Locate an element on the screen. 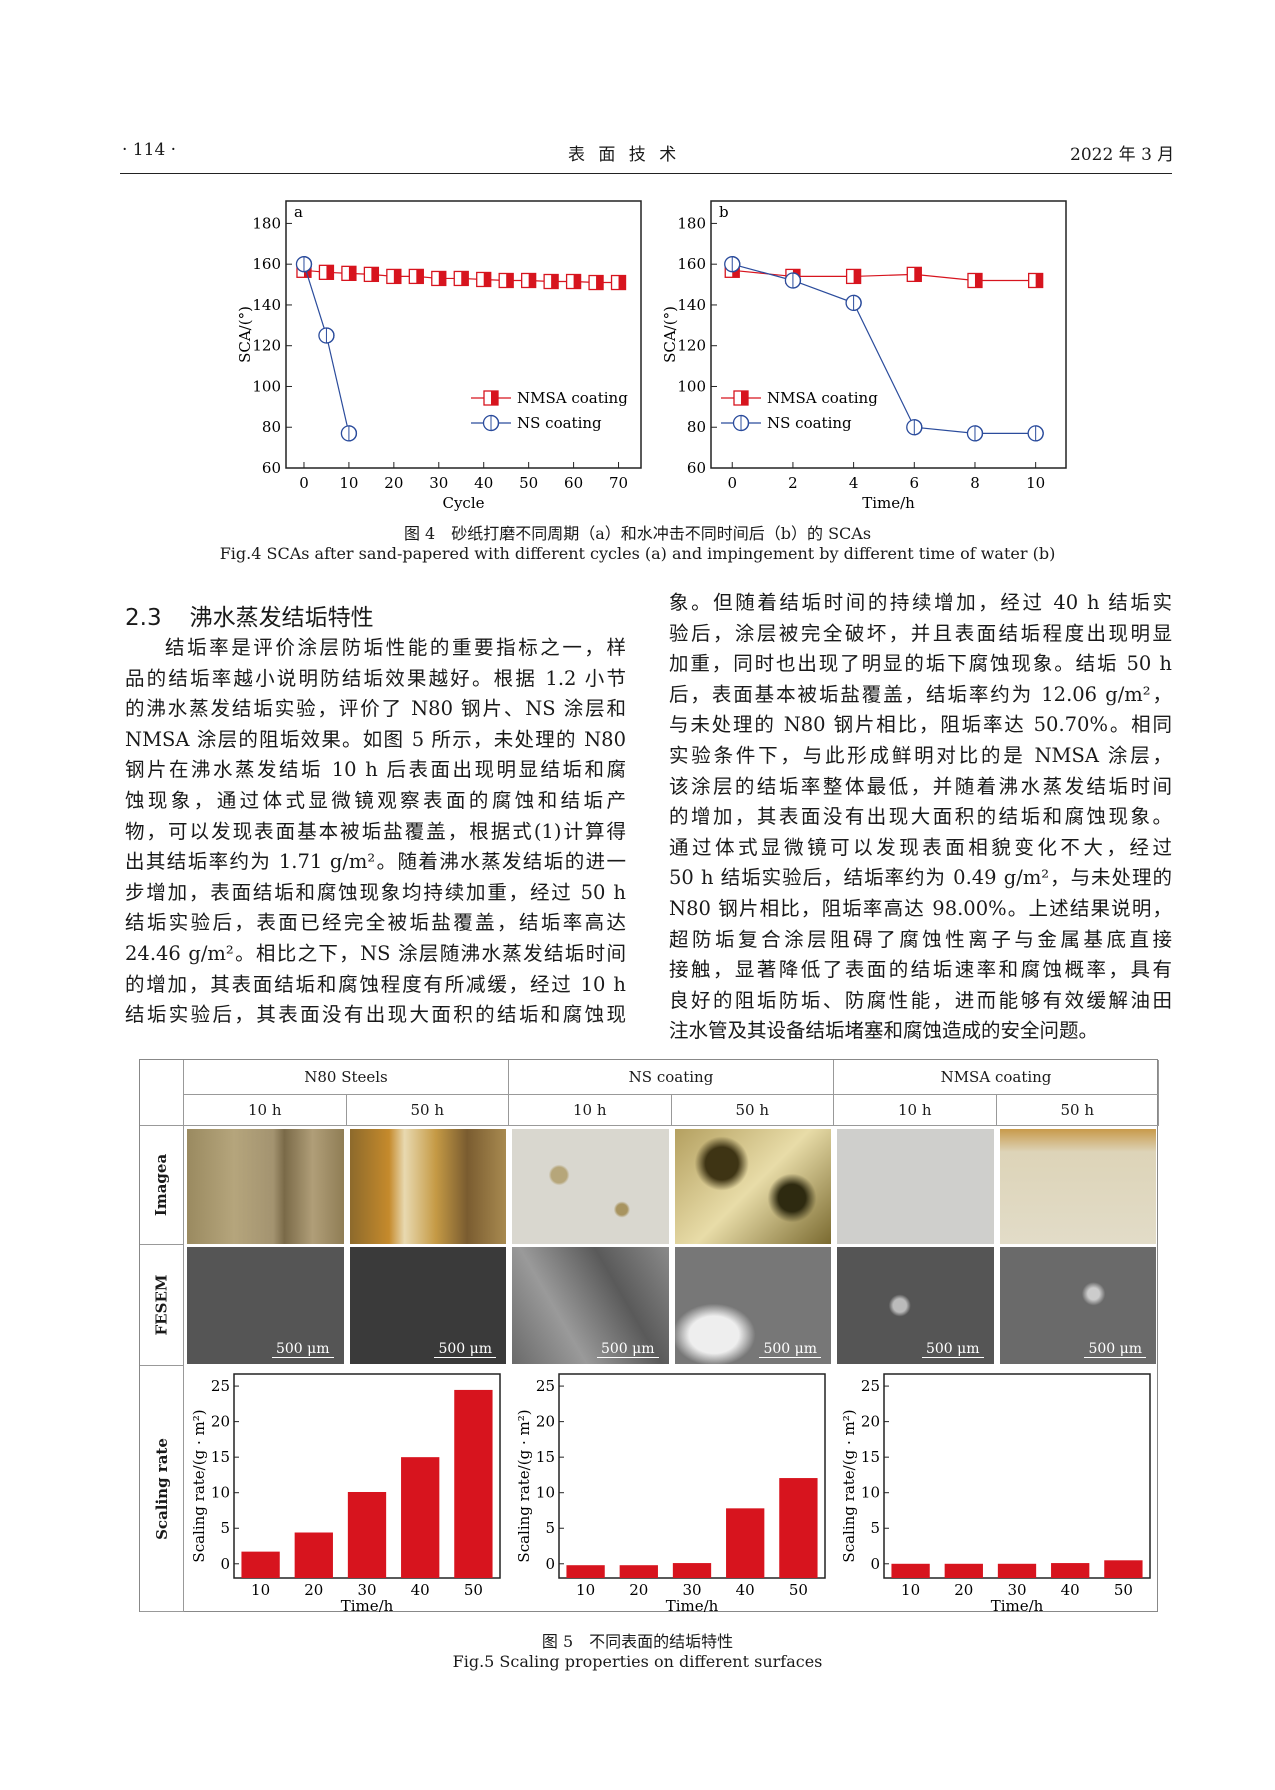 This screenshot has height=1790, width=1275. row-label-cell: Scaling rate is located at coordinates (162, 1489).